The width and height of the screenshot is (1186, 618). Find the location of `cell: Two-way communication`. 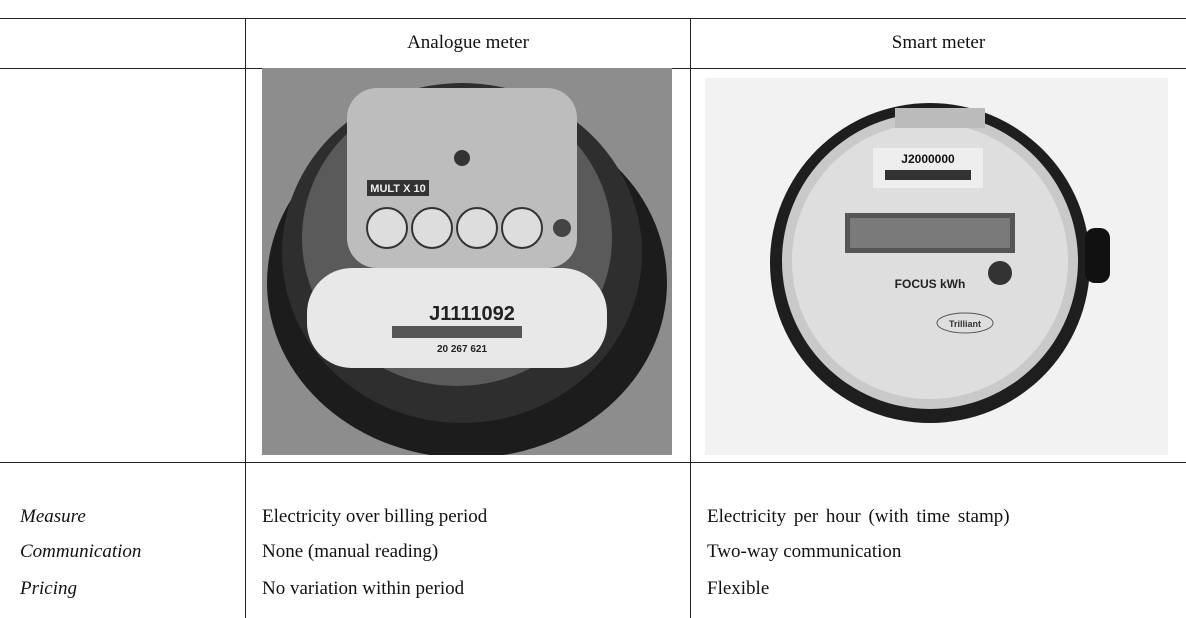

cell: Two-way communication is located at coordinates (804, 551).